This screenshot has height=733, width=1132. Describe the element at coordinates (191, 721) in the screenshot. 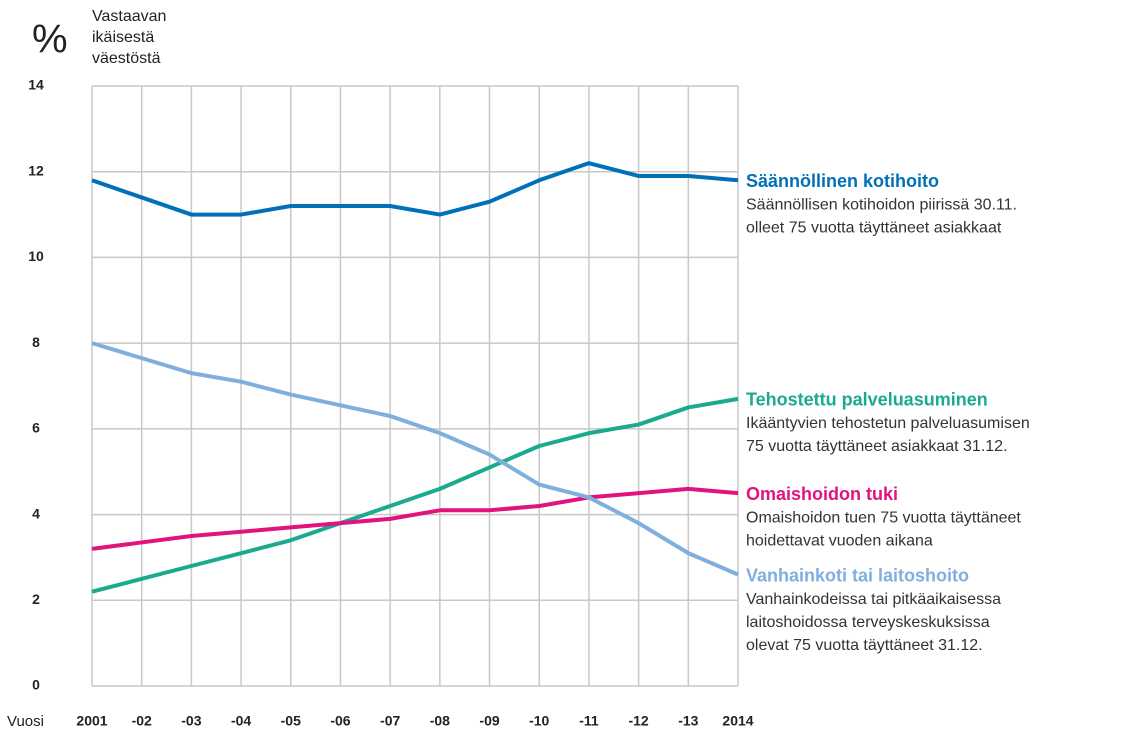

I see `x-tick-label: -03` at that location.